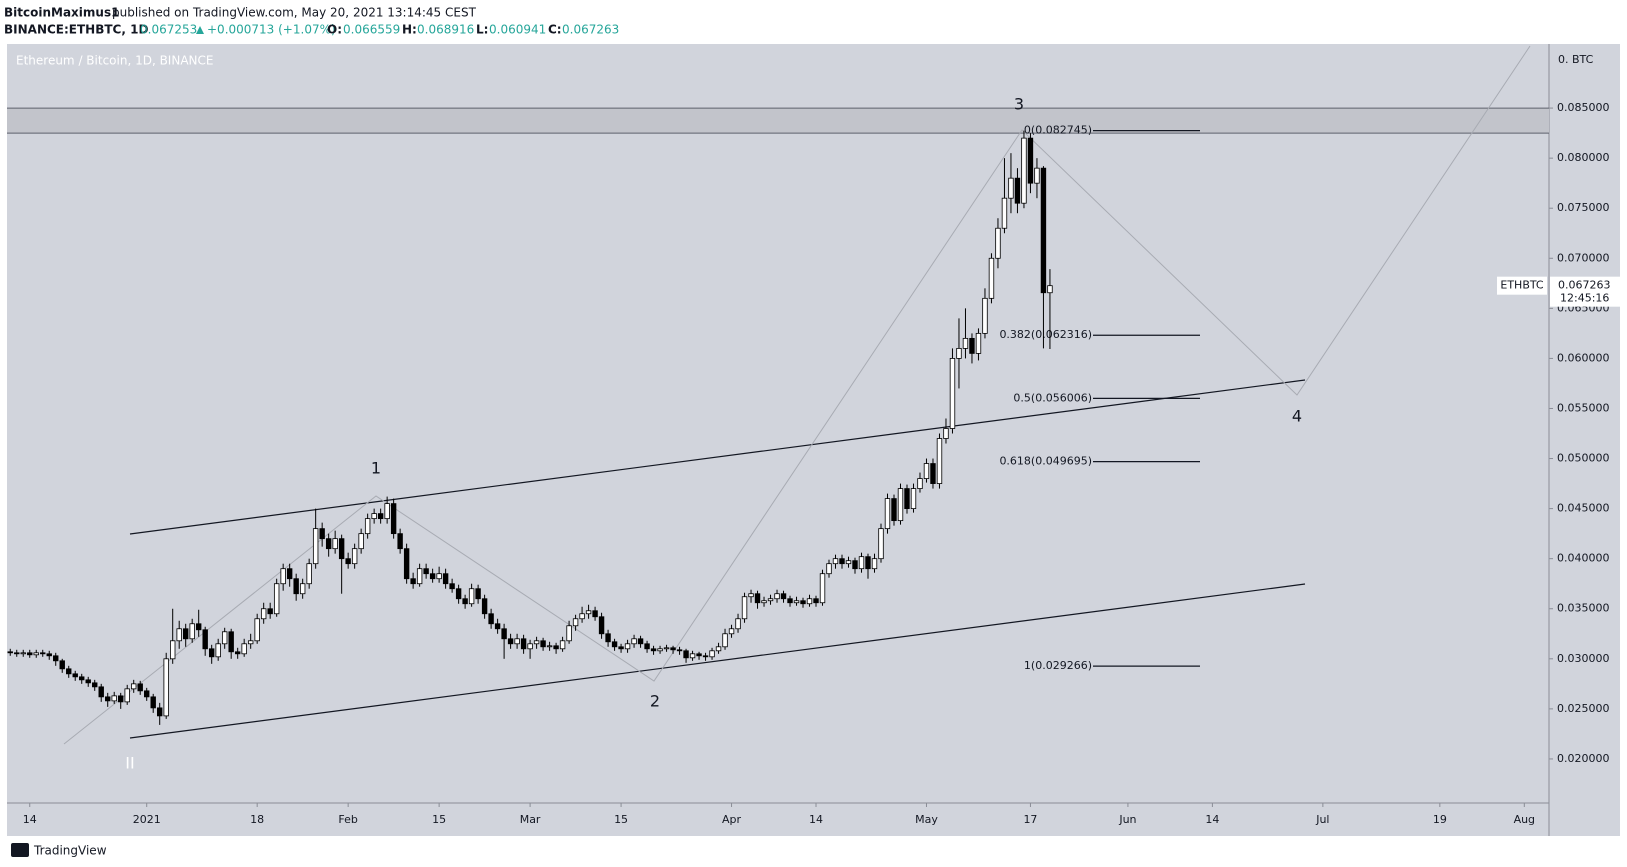 The height and width of the screenshot is (867, 1627). Describe the element at coordinates (200, 30) in the screenshot. I see `up-arrow` at that location.